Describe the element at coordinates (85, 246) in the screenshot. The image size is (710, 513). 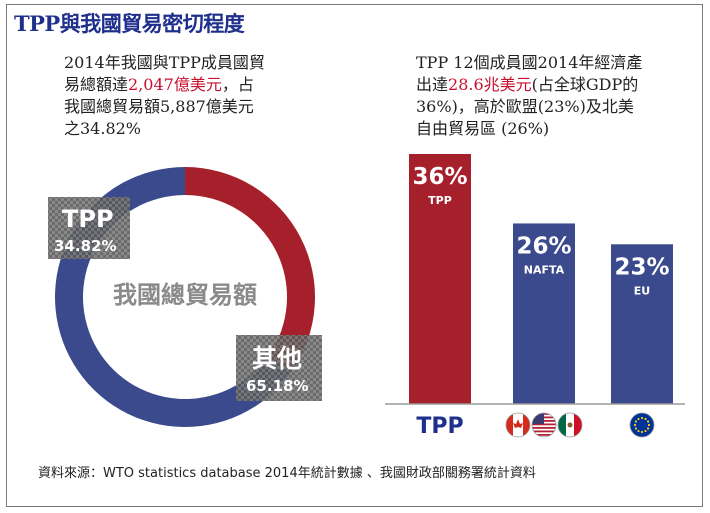
I see `tpp-slice-value: 34.82%` at that location.